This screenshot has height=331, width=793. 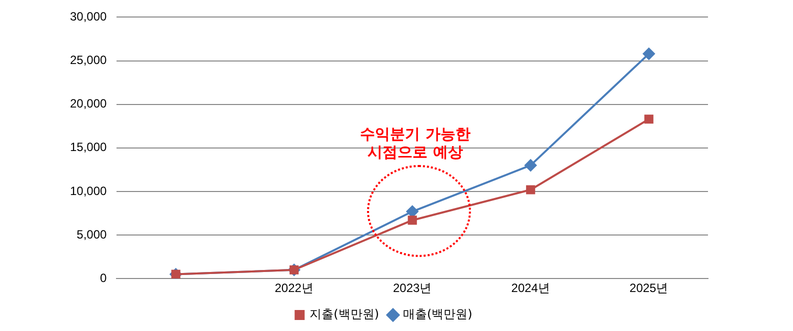 What do you see at coordinates (92, 234) in the screenshot?
I see `y-tick-label: 5,000` at bounding box center [92, 234].